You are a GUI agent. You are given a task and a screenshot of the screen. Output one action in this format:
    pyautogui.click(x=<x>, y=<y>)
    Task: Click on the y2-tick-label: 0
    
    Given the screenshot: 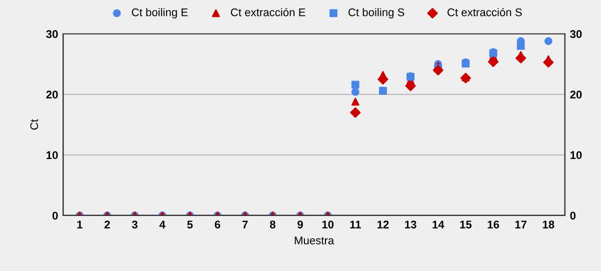 What is the action you would take?
    pyautogui.click(x=573, y=216)
    